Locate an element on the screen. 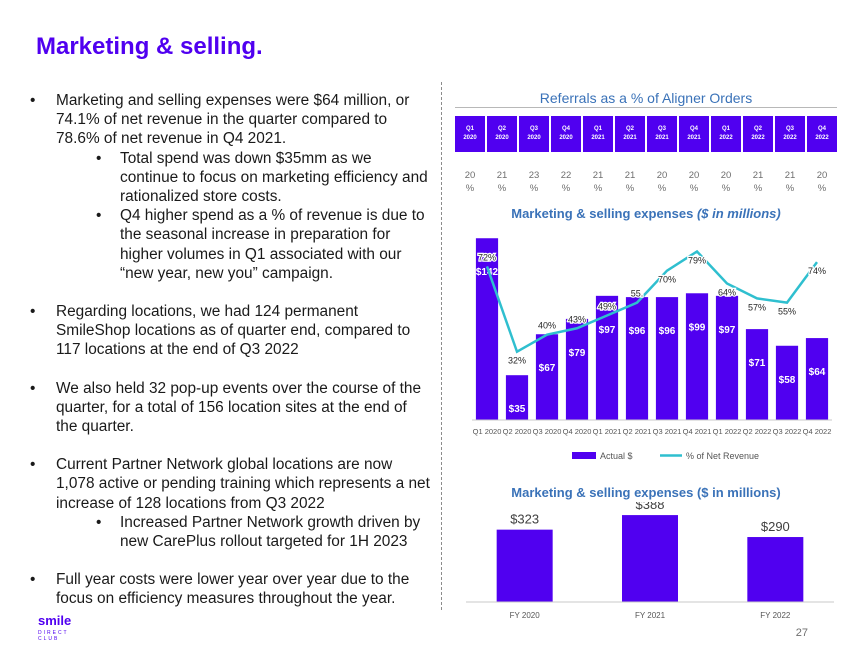 The image size is (850, 657). quarter-year: 2020 is located at coordinates (566, 138).